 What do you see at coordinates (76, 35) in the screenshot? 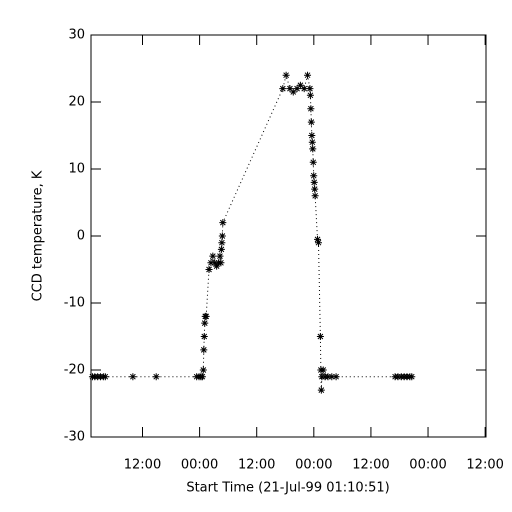
I see `y-tick-label: 30` at bounding box center [76, 35].